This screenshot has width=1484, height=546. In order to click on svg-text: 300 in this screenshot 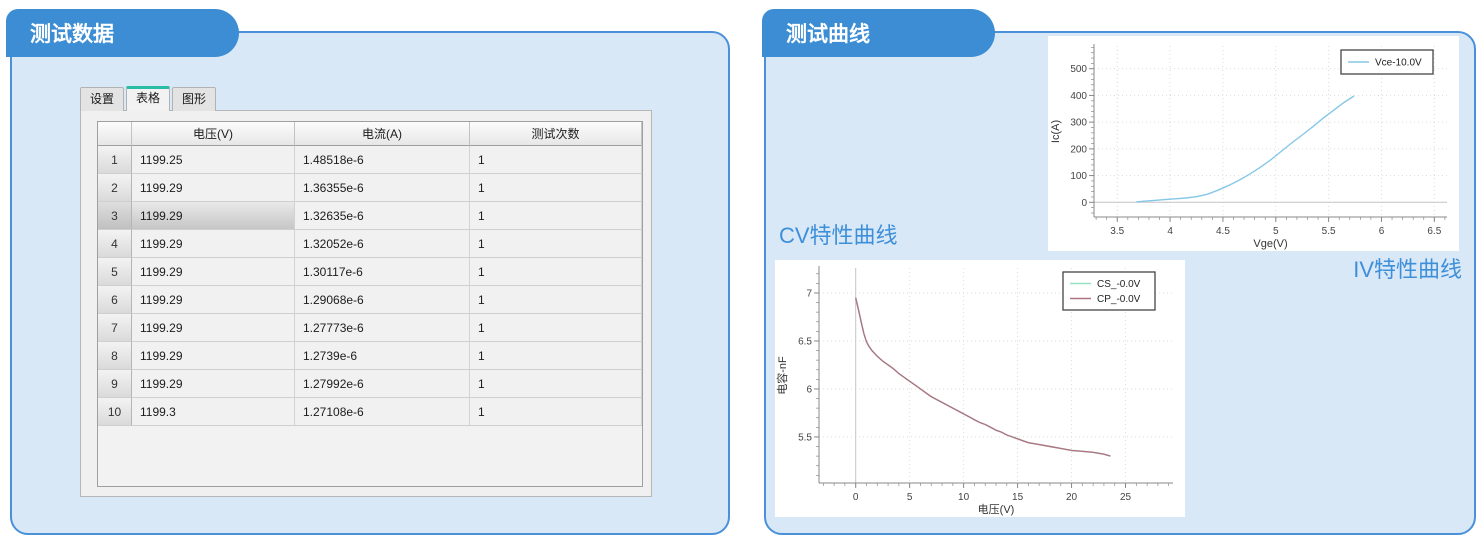, I will do `click(1078, 123)`.